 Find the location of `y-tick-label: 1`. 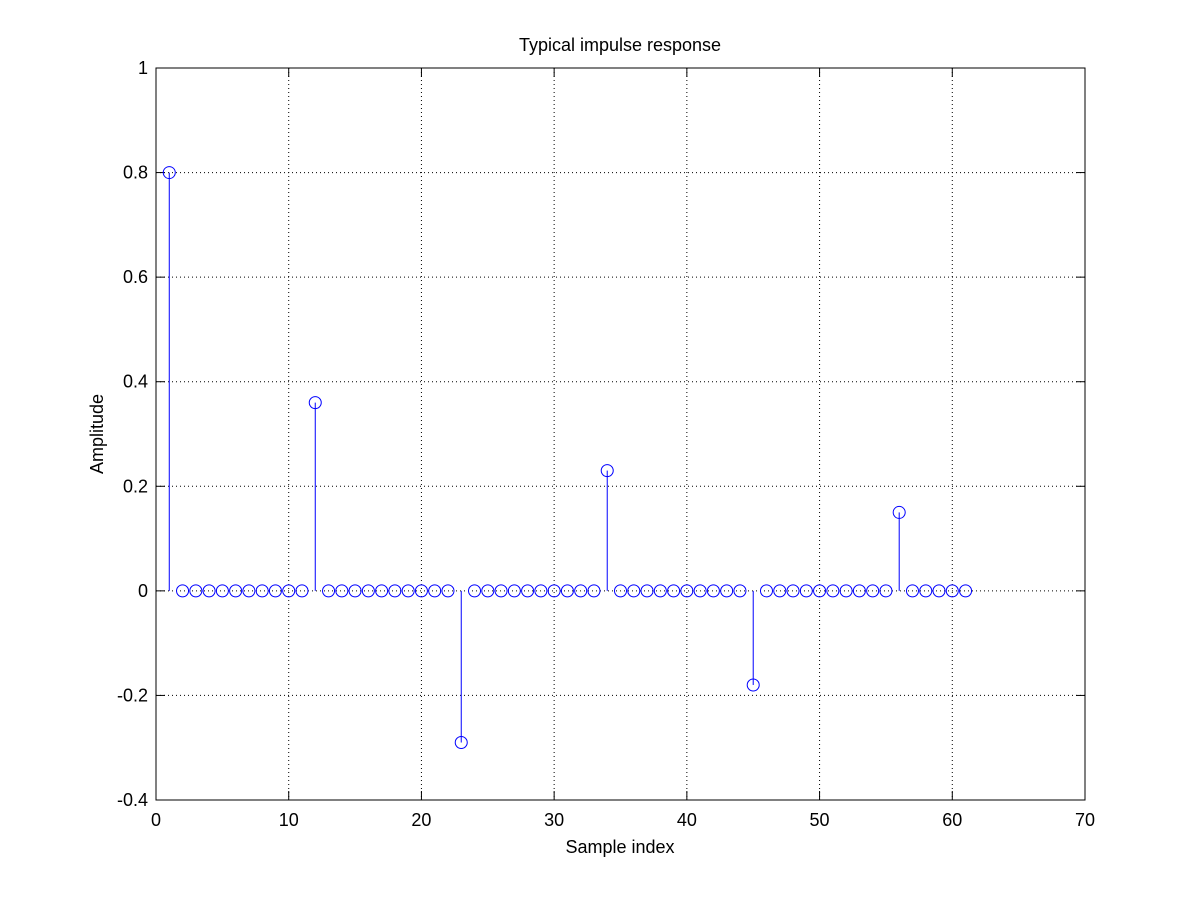

y-tick-label: 1 is located at coordinates (143, 68).